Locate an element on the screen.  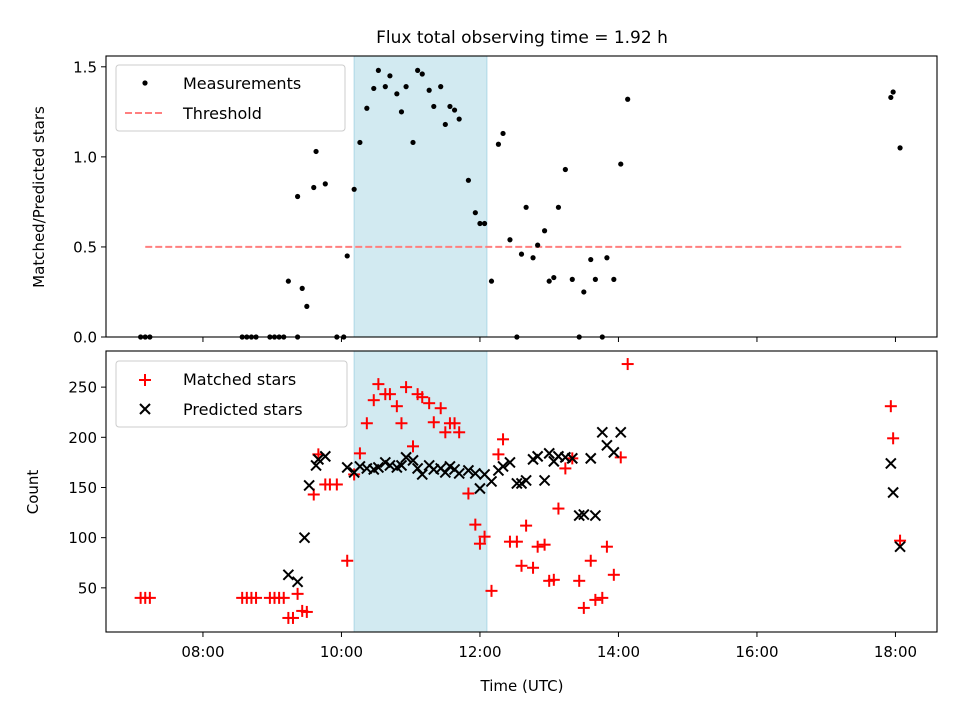
y-tick-label: 0.0 is located at coordinates (85, 338).